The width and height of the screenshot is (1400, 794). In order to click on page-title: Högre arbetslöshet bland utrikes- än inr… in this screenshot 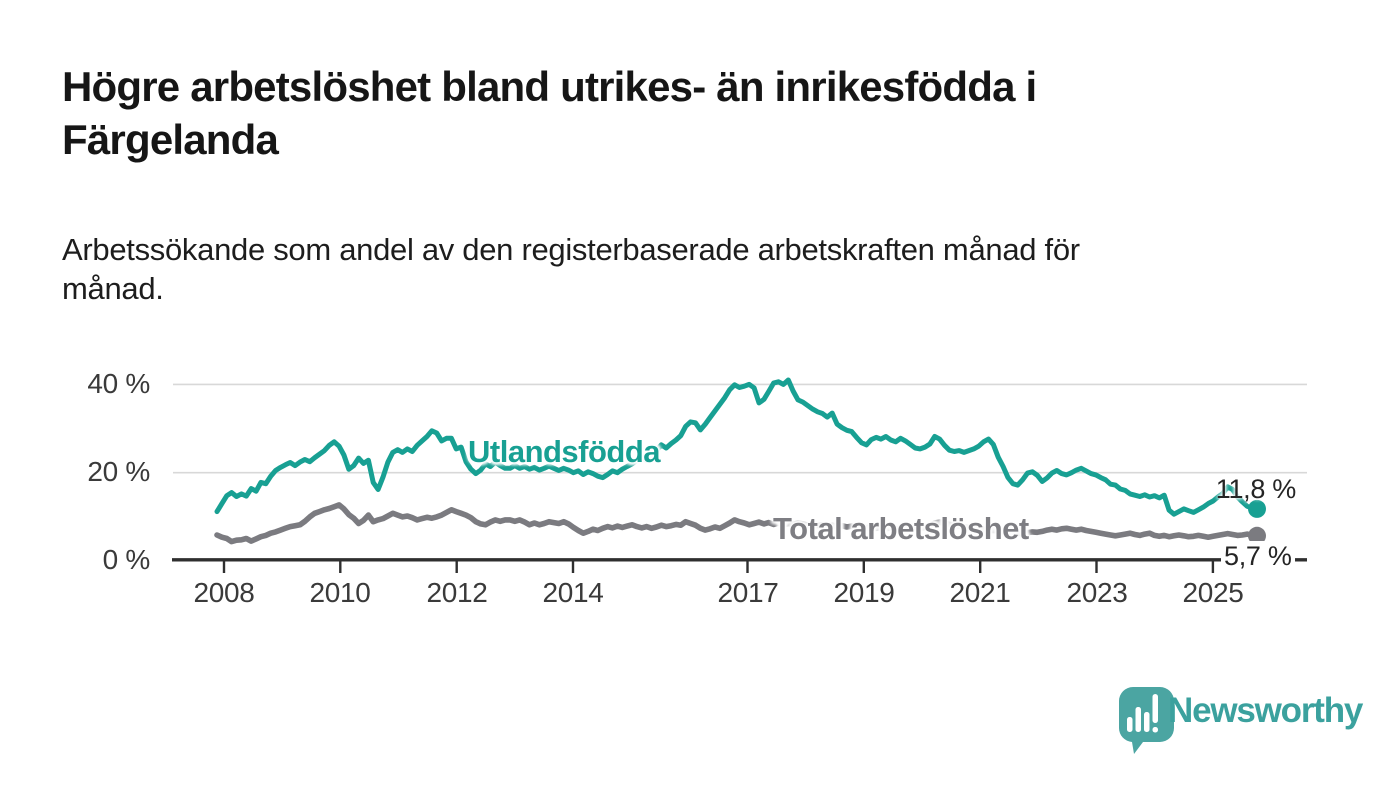, I will do `click(652, 113)`.